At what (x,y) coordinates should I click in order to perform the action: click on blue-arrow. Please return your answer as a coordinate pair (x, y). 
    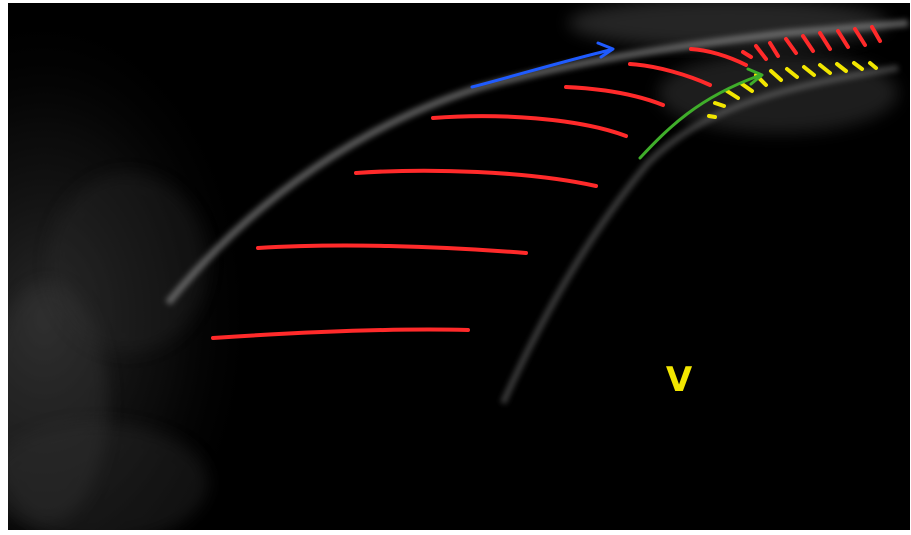
    Looking at the image, I should click on (542, 65).